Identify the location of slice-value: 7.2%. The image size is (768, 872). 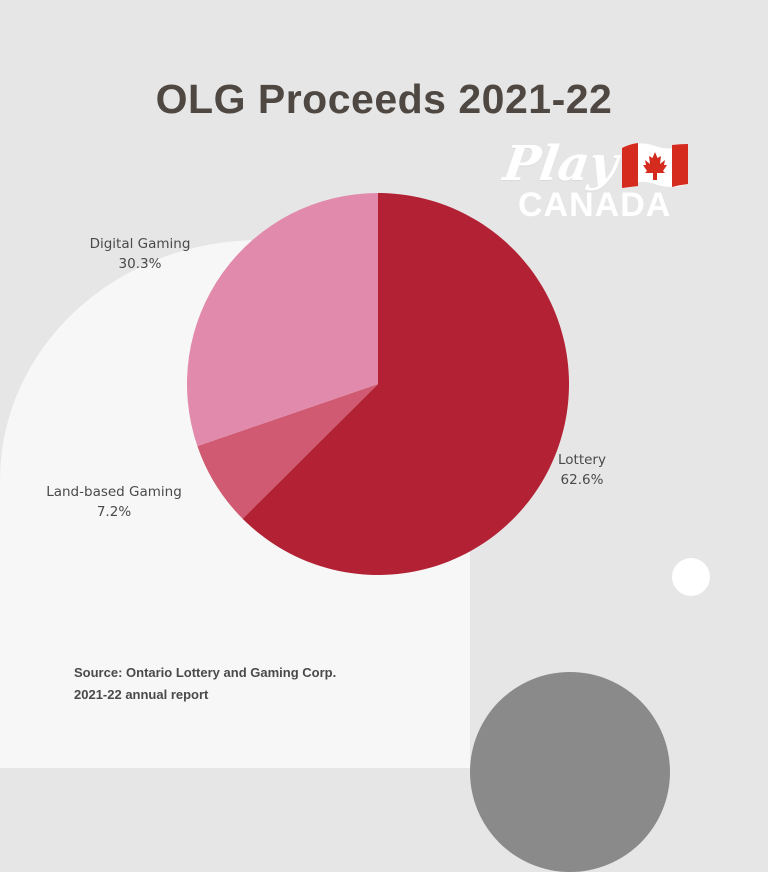
(114, 512).